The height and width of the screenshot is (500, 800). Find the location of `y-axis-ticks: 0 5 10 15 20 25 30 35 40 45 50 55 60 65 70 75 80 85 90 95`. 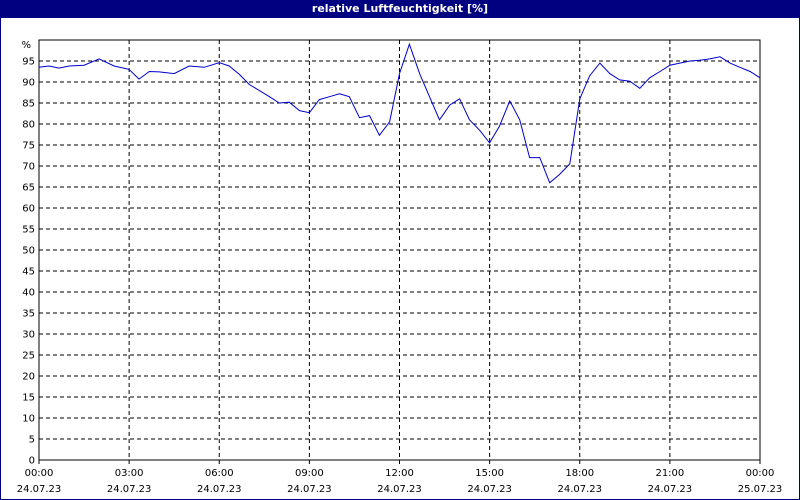

y-axis-ticks: 0 5 10 15 20 25 30 35 40 45 50 55 60 65 70 75 80 85 90 95 is located at coordinates (28, 262).